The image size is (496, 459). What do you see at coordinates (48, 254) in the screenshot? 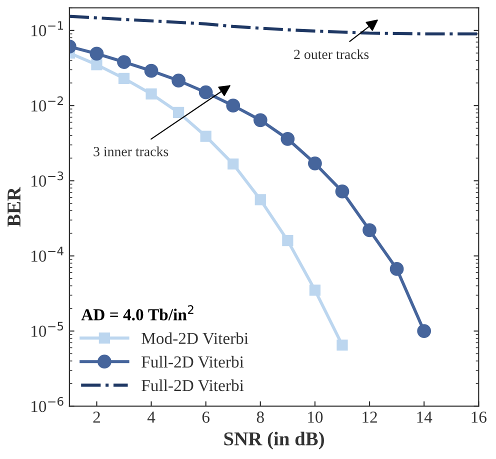
I see `y-tick-label: 10$^{−4}$` at bounding box center [48, 254].